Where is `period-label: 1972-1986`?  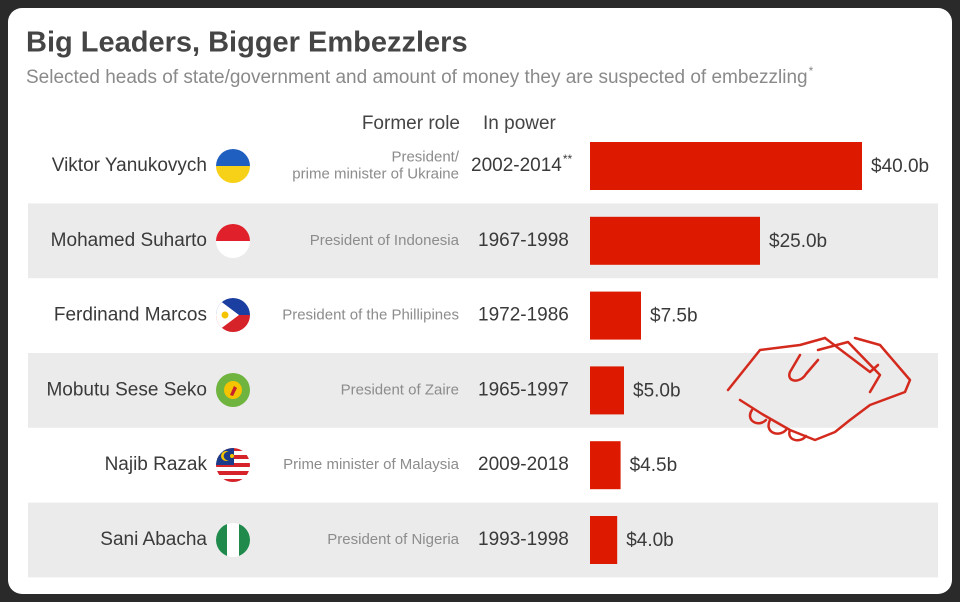 period-label: 1972-1986 is located at coordinates (523, 315).